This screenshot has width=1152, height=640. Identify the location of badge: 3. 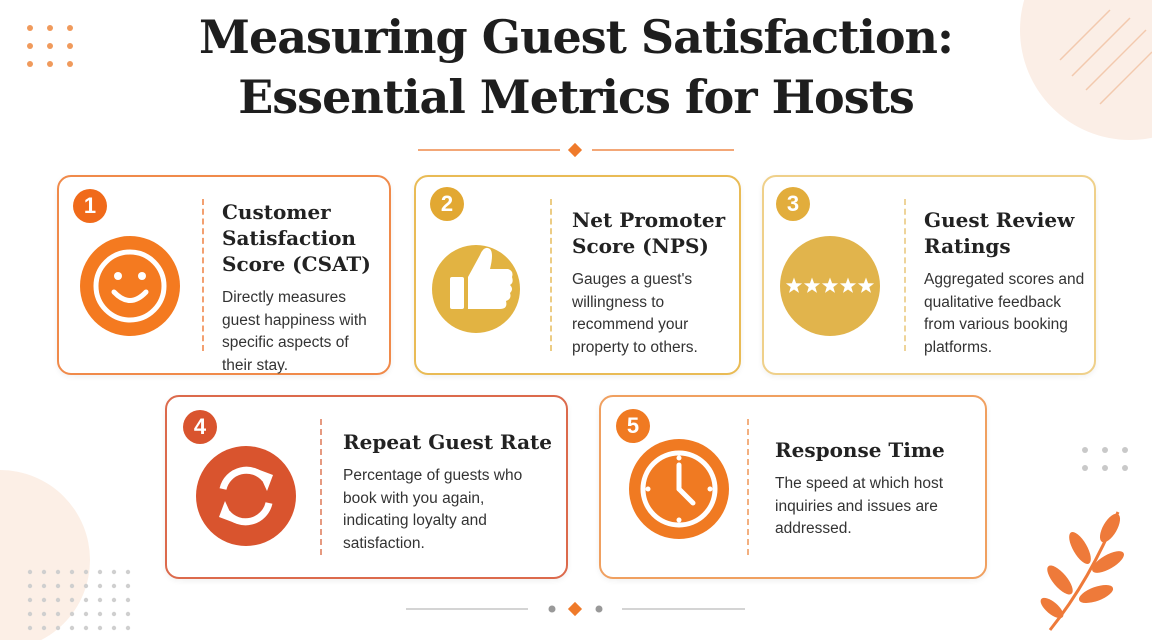
(793, 204).